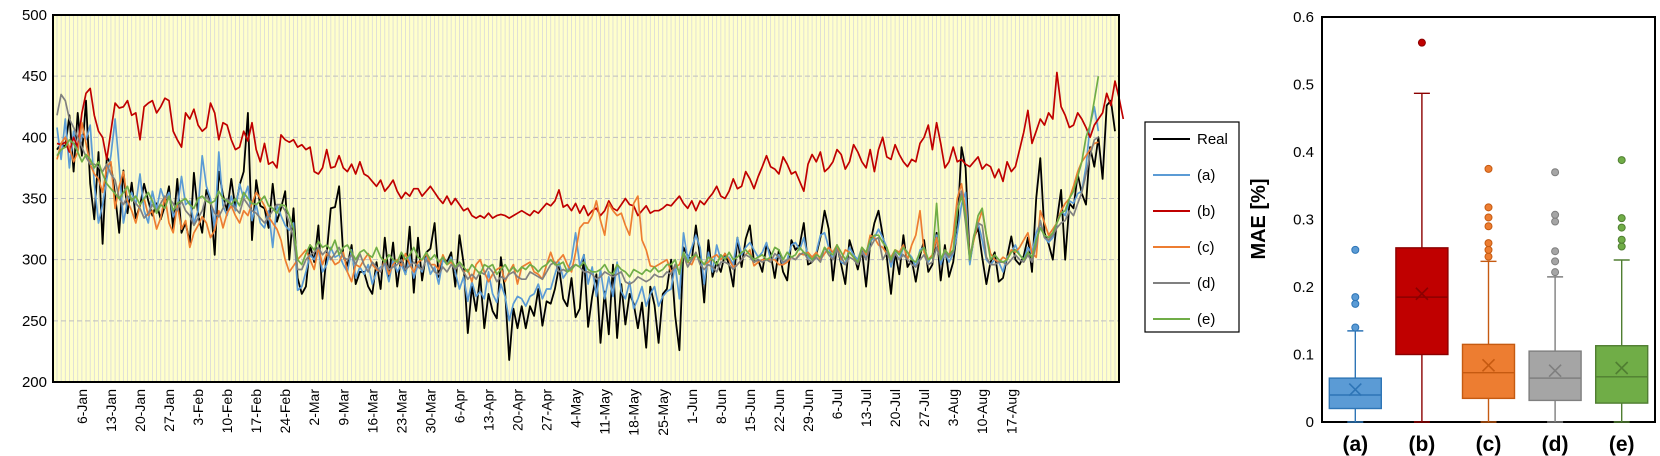 The image size is (1660, 456). I want to click on x-tick-label: 10-Aug, so click(982, 411).